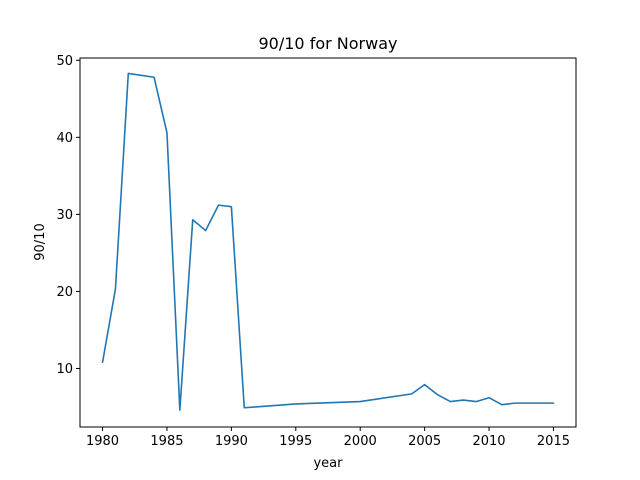  What do you see at coordinates (64, 369) in the screenshot?
I see `y-tick-label: 10` at bounding box center [64, 369].